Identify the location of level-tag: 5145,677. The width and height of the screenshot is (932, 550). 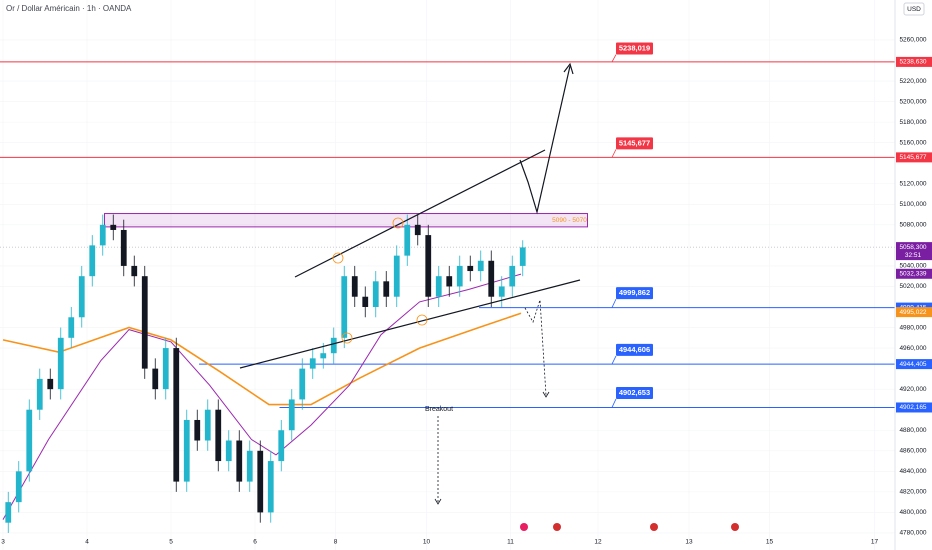
(634, 142).